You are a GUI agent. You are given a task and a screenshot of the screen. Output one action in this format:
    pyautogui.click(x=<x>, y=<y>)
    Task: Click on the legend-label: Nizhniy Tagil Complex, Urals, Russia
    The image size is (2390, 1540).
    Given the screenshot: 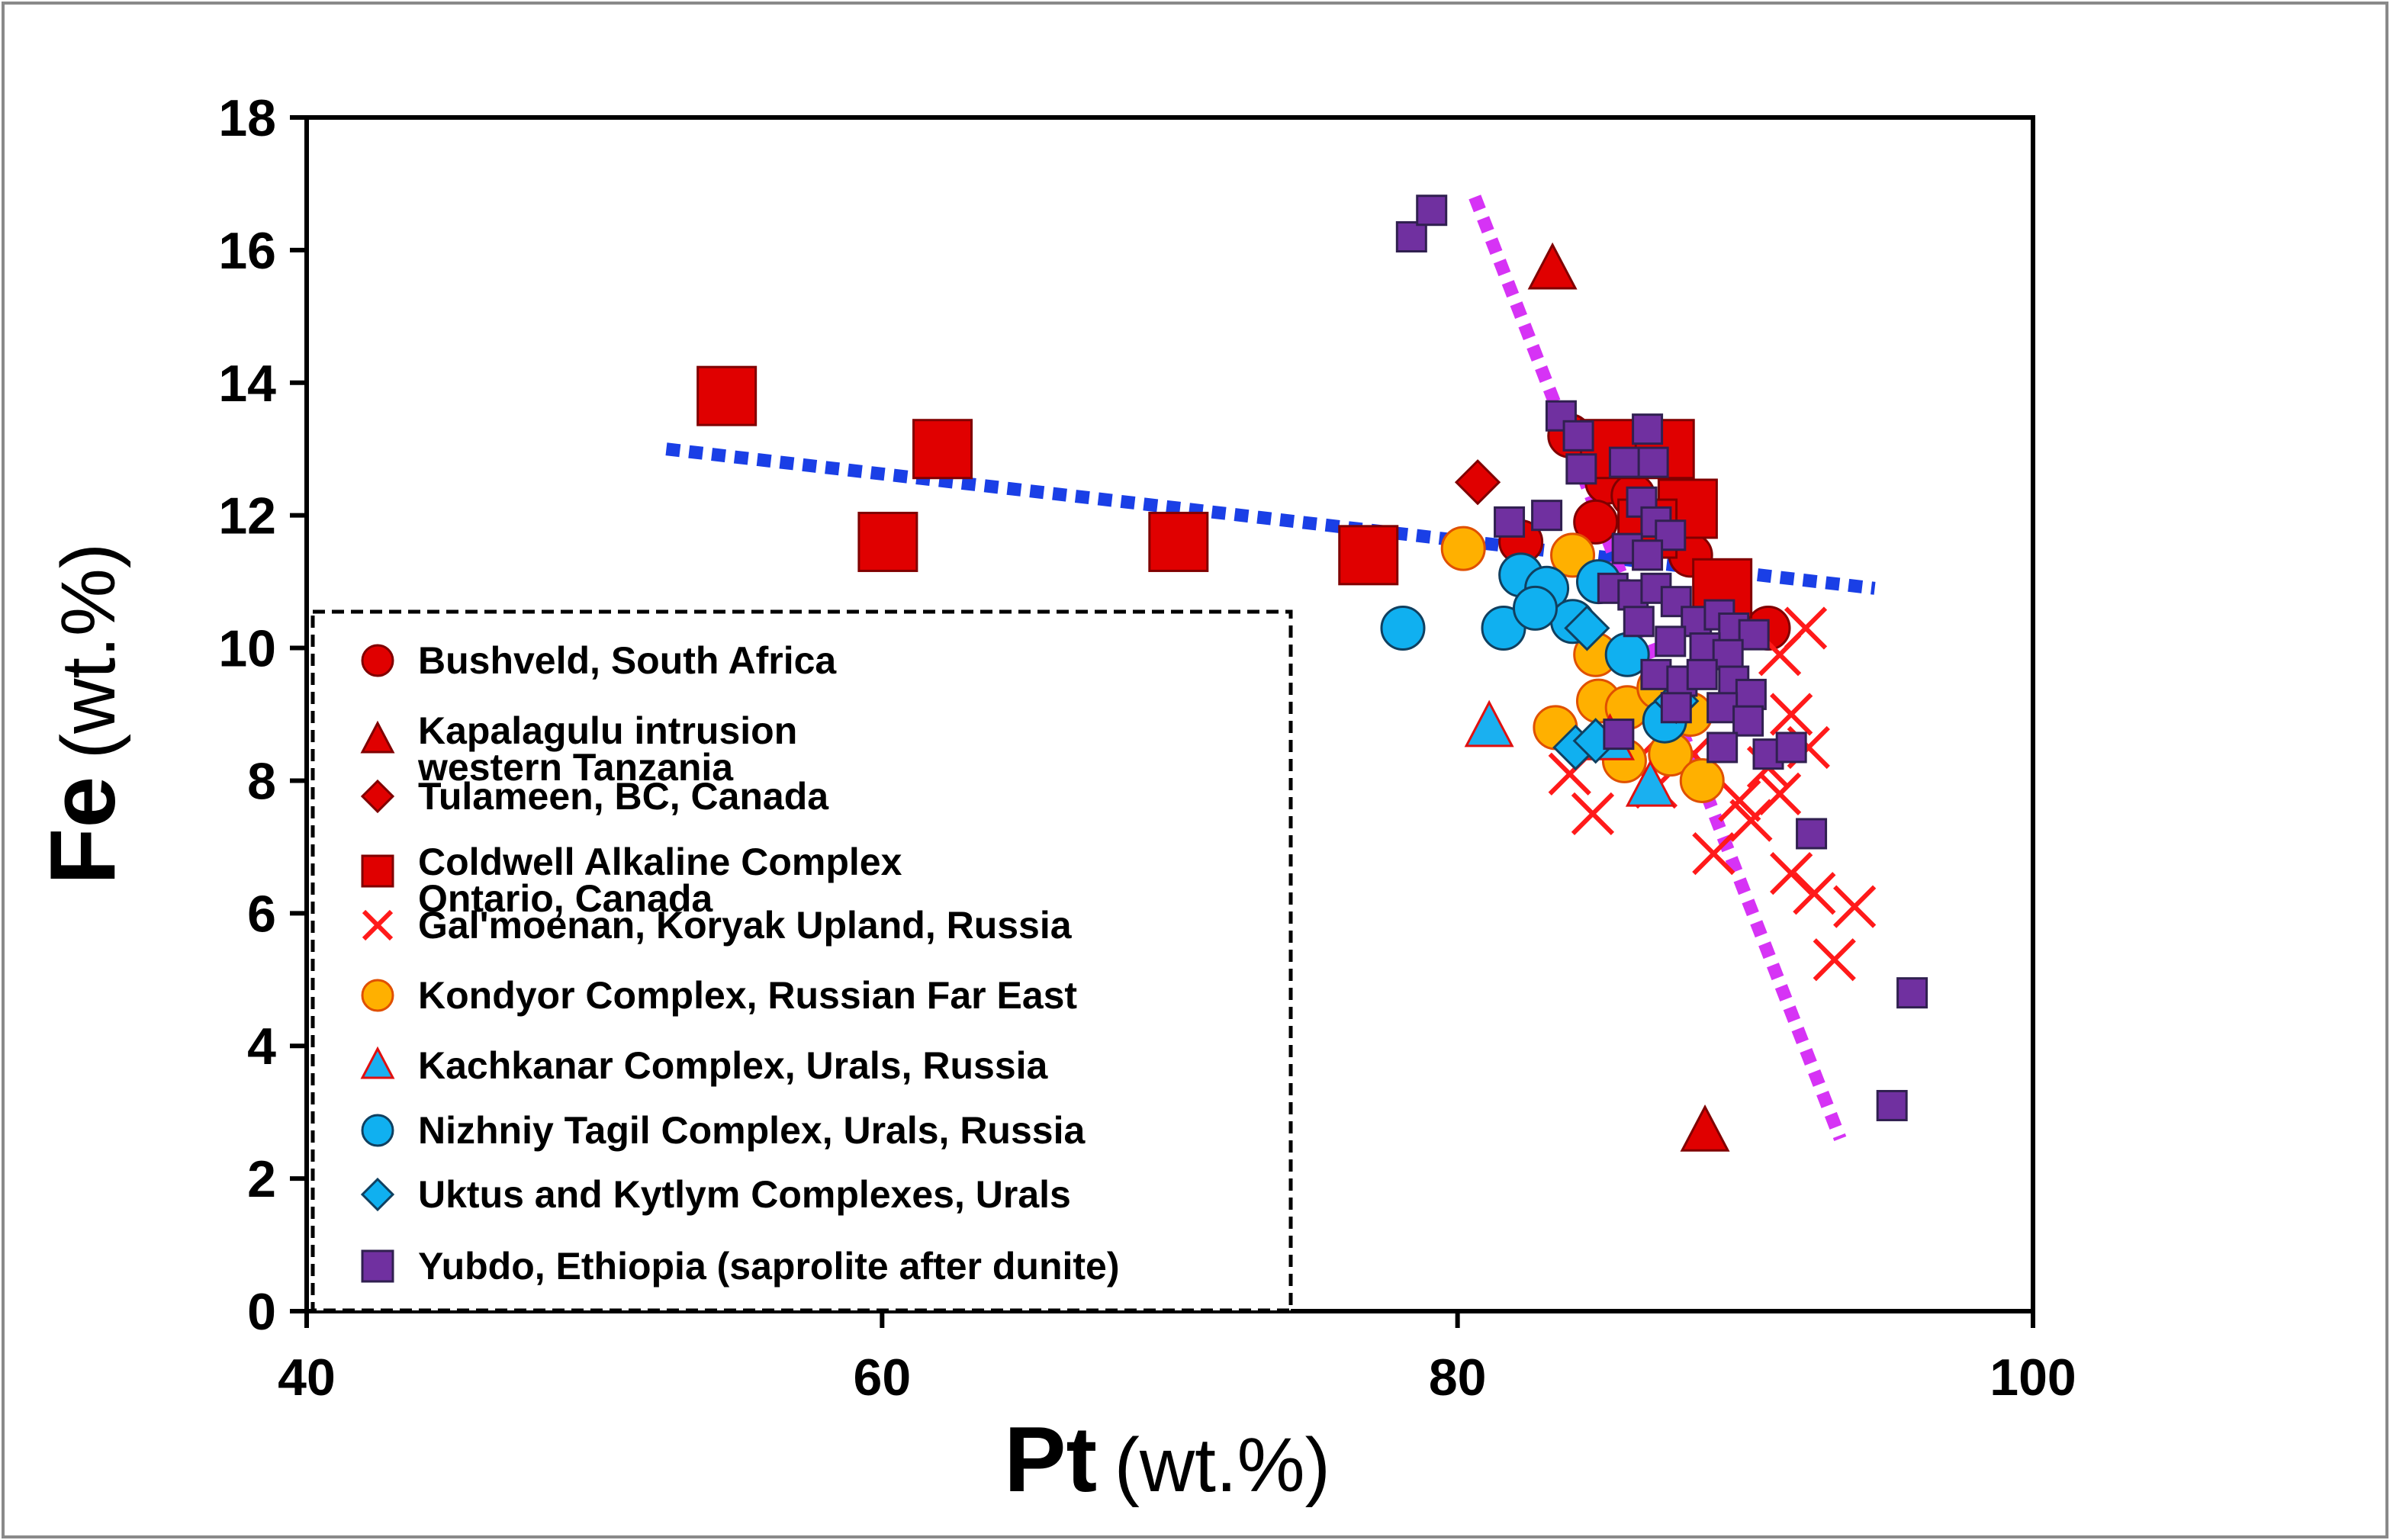 What is the action you would take?
    pyautogui.click(x=752, y=1130)
    